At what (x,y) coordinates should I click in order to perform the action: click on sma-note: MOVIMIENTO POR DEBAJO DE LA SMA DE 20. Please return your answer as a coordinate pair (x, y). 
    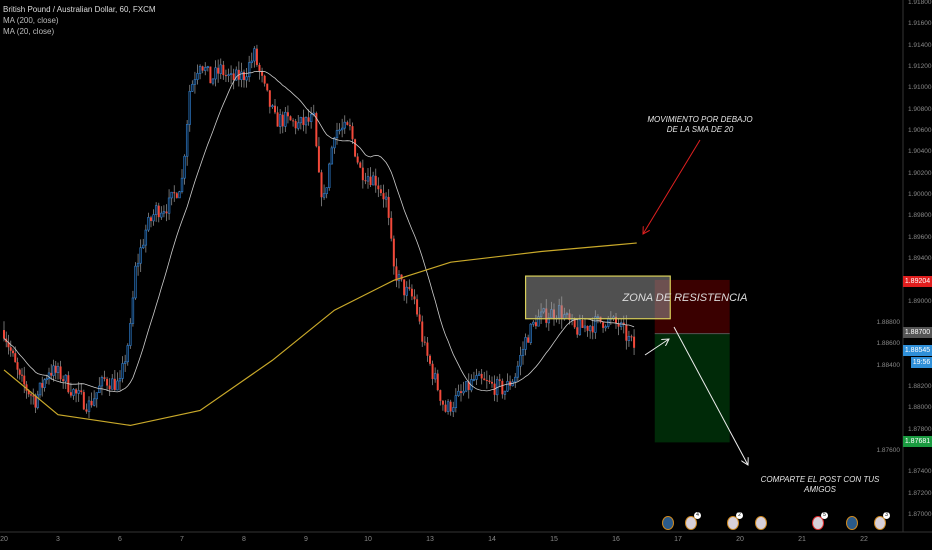
    Looking at the image, I should click on (700, 125).